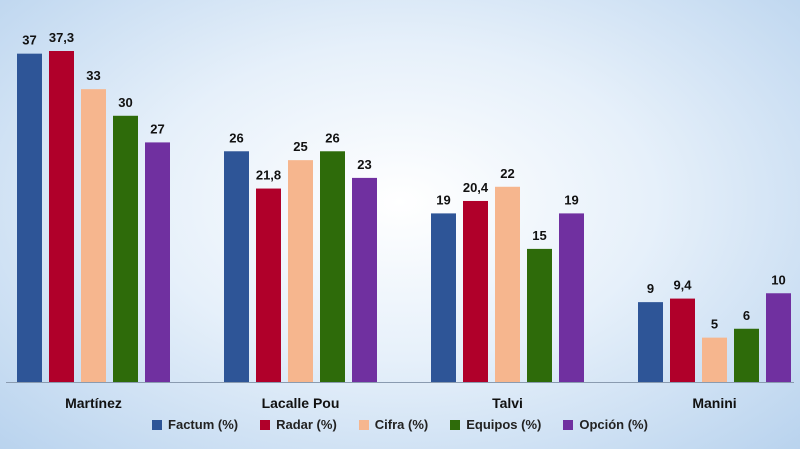 The height and width of the screenshot is (449, 800). I want to click on legend-label: Equipos (%), so click(504, 424).